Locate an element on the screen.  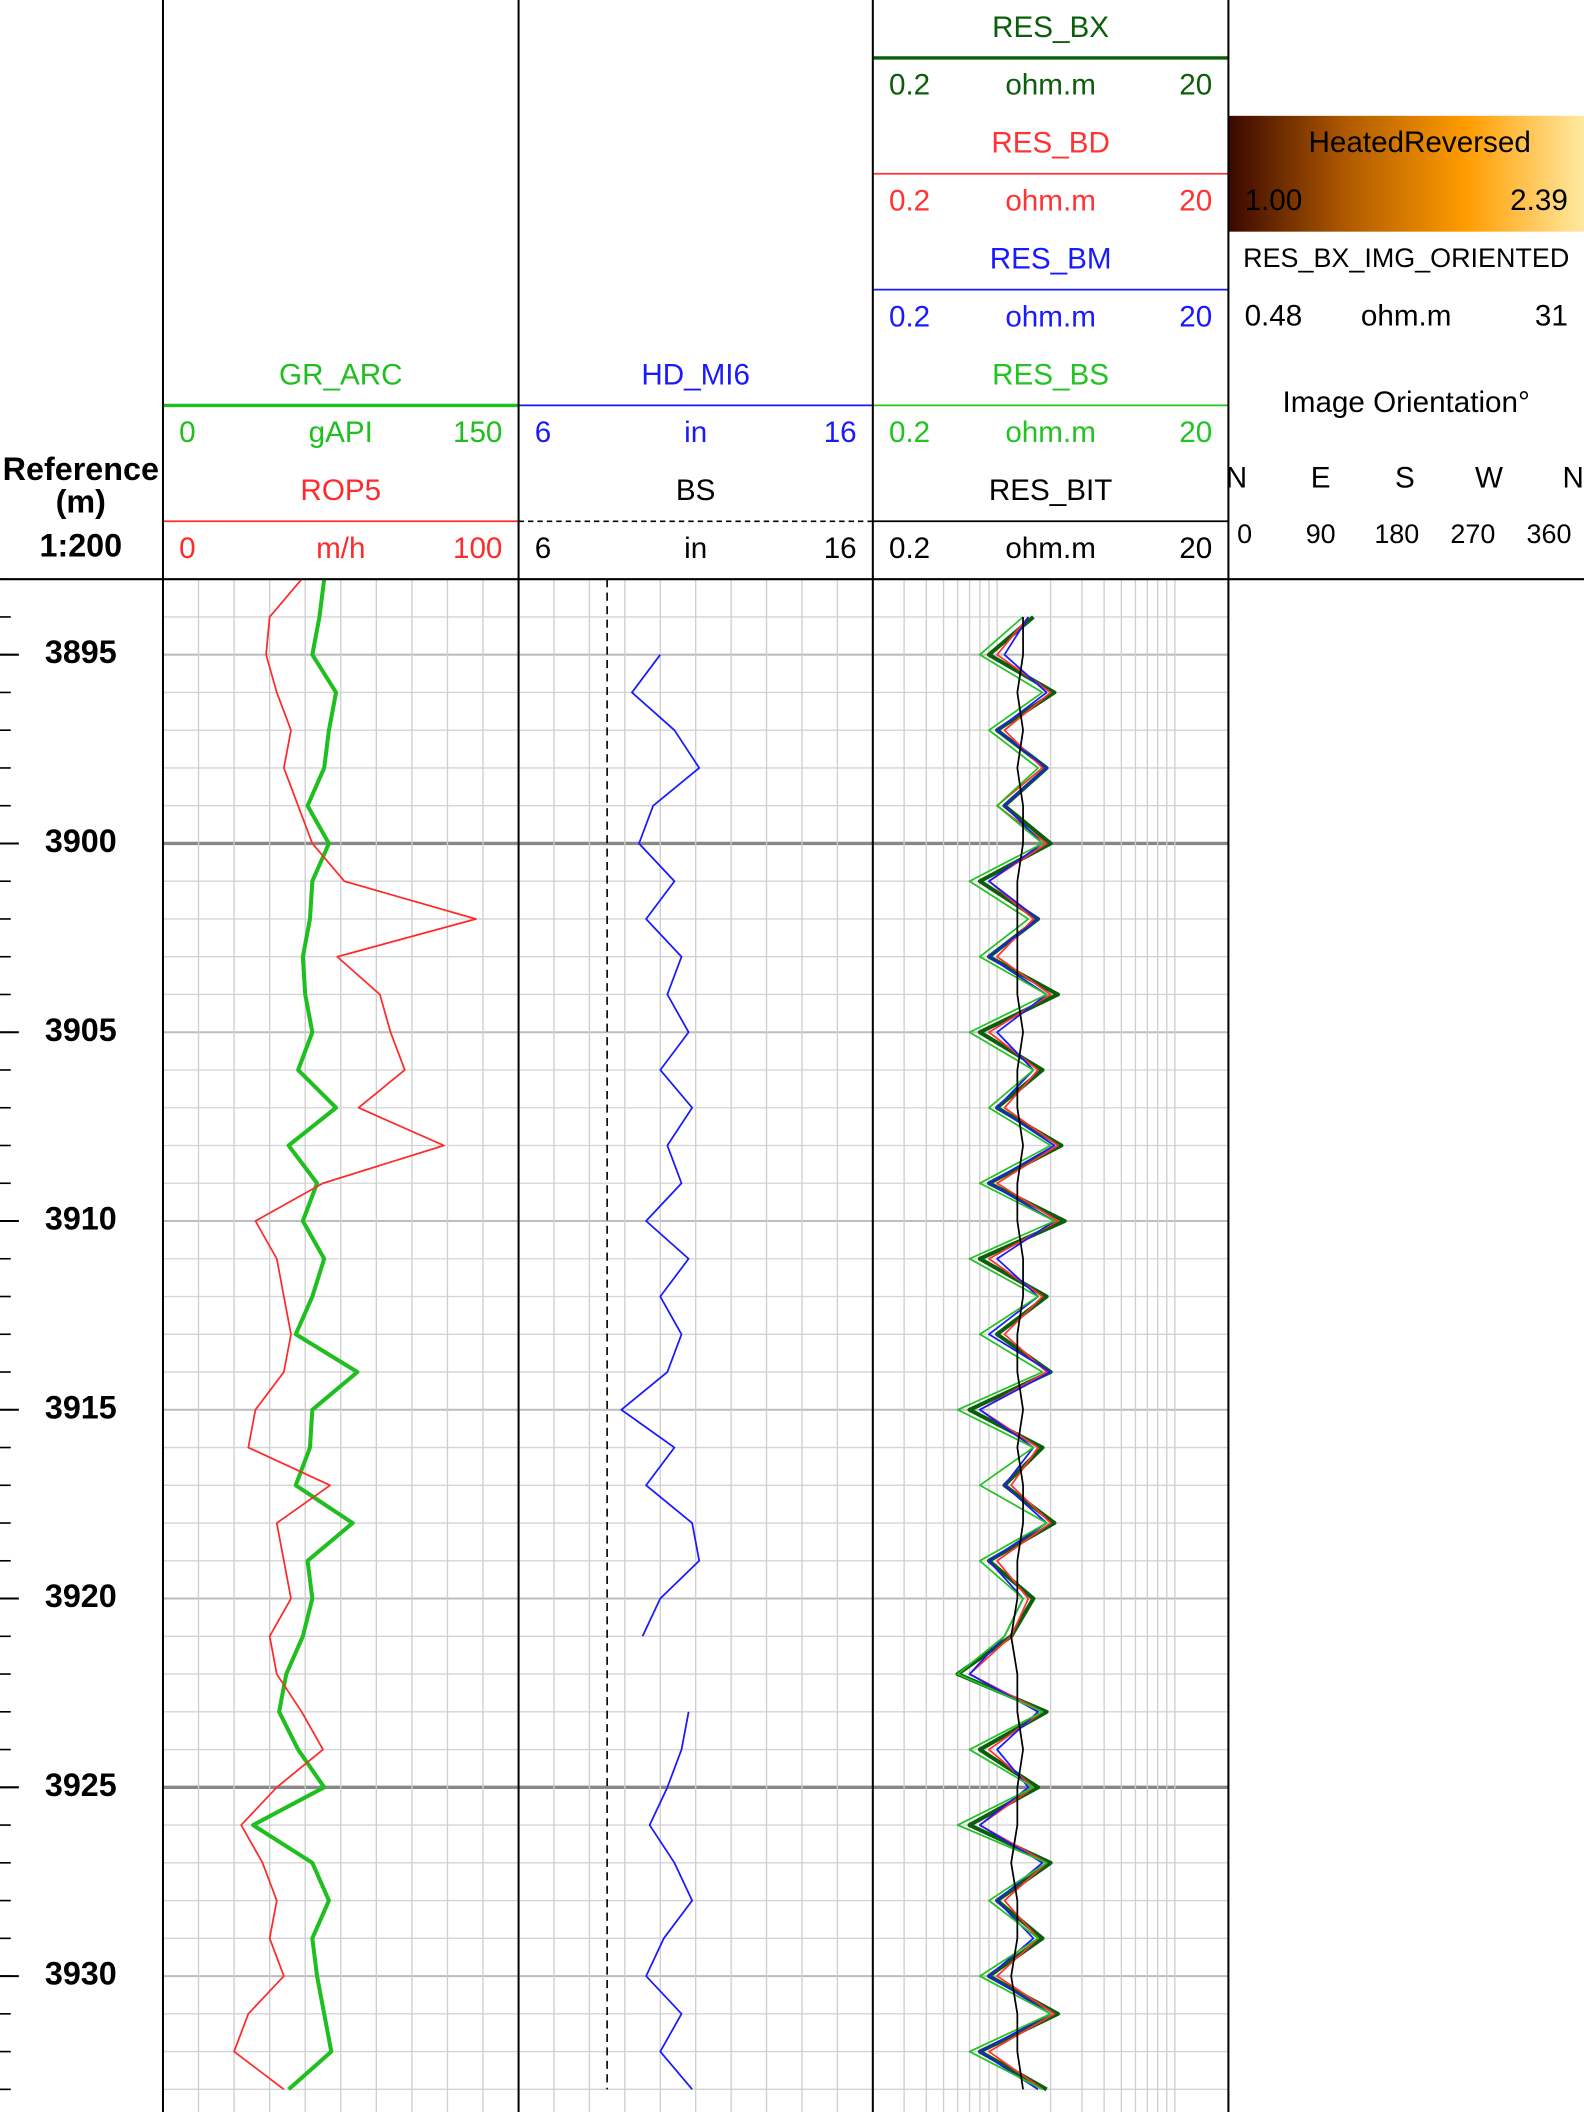
depth-label: 3920 is located at coordinates (81, 1596).